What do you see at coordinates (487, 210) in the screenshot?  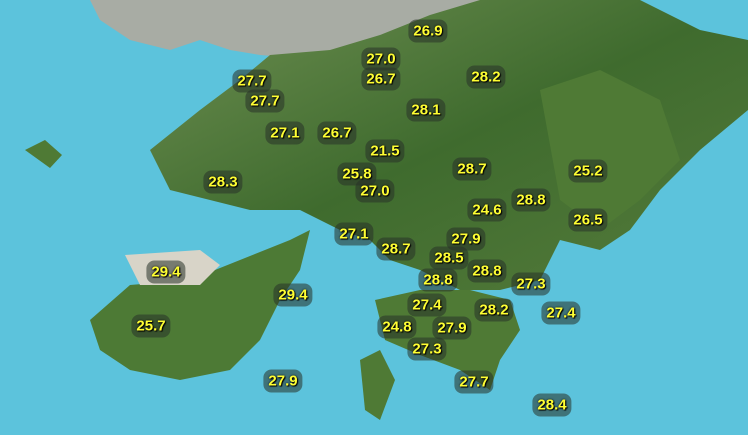 I see `temperature-label: 24.6` at bounding box center [487, 210].